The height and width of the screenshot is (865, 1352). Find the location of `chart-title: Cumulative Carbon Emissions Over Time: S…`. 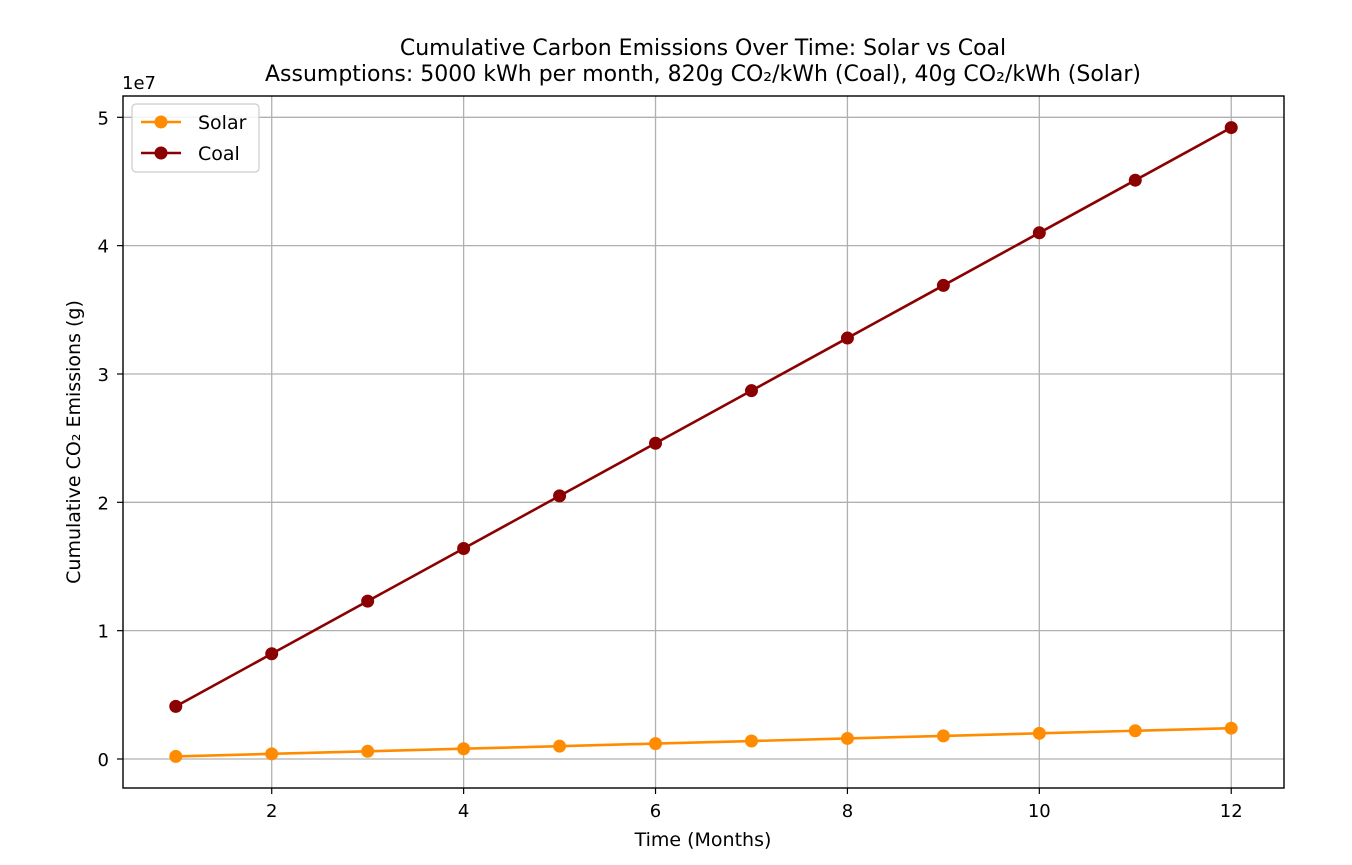

chart-title: Cumulative Carbon Emissions Over Time: S… is located at coordinates (703, 48).